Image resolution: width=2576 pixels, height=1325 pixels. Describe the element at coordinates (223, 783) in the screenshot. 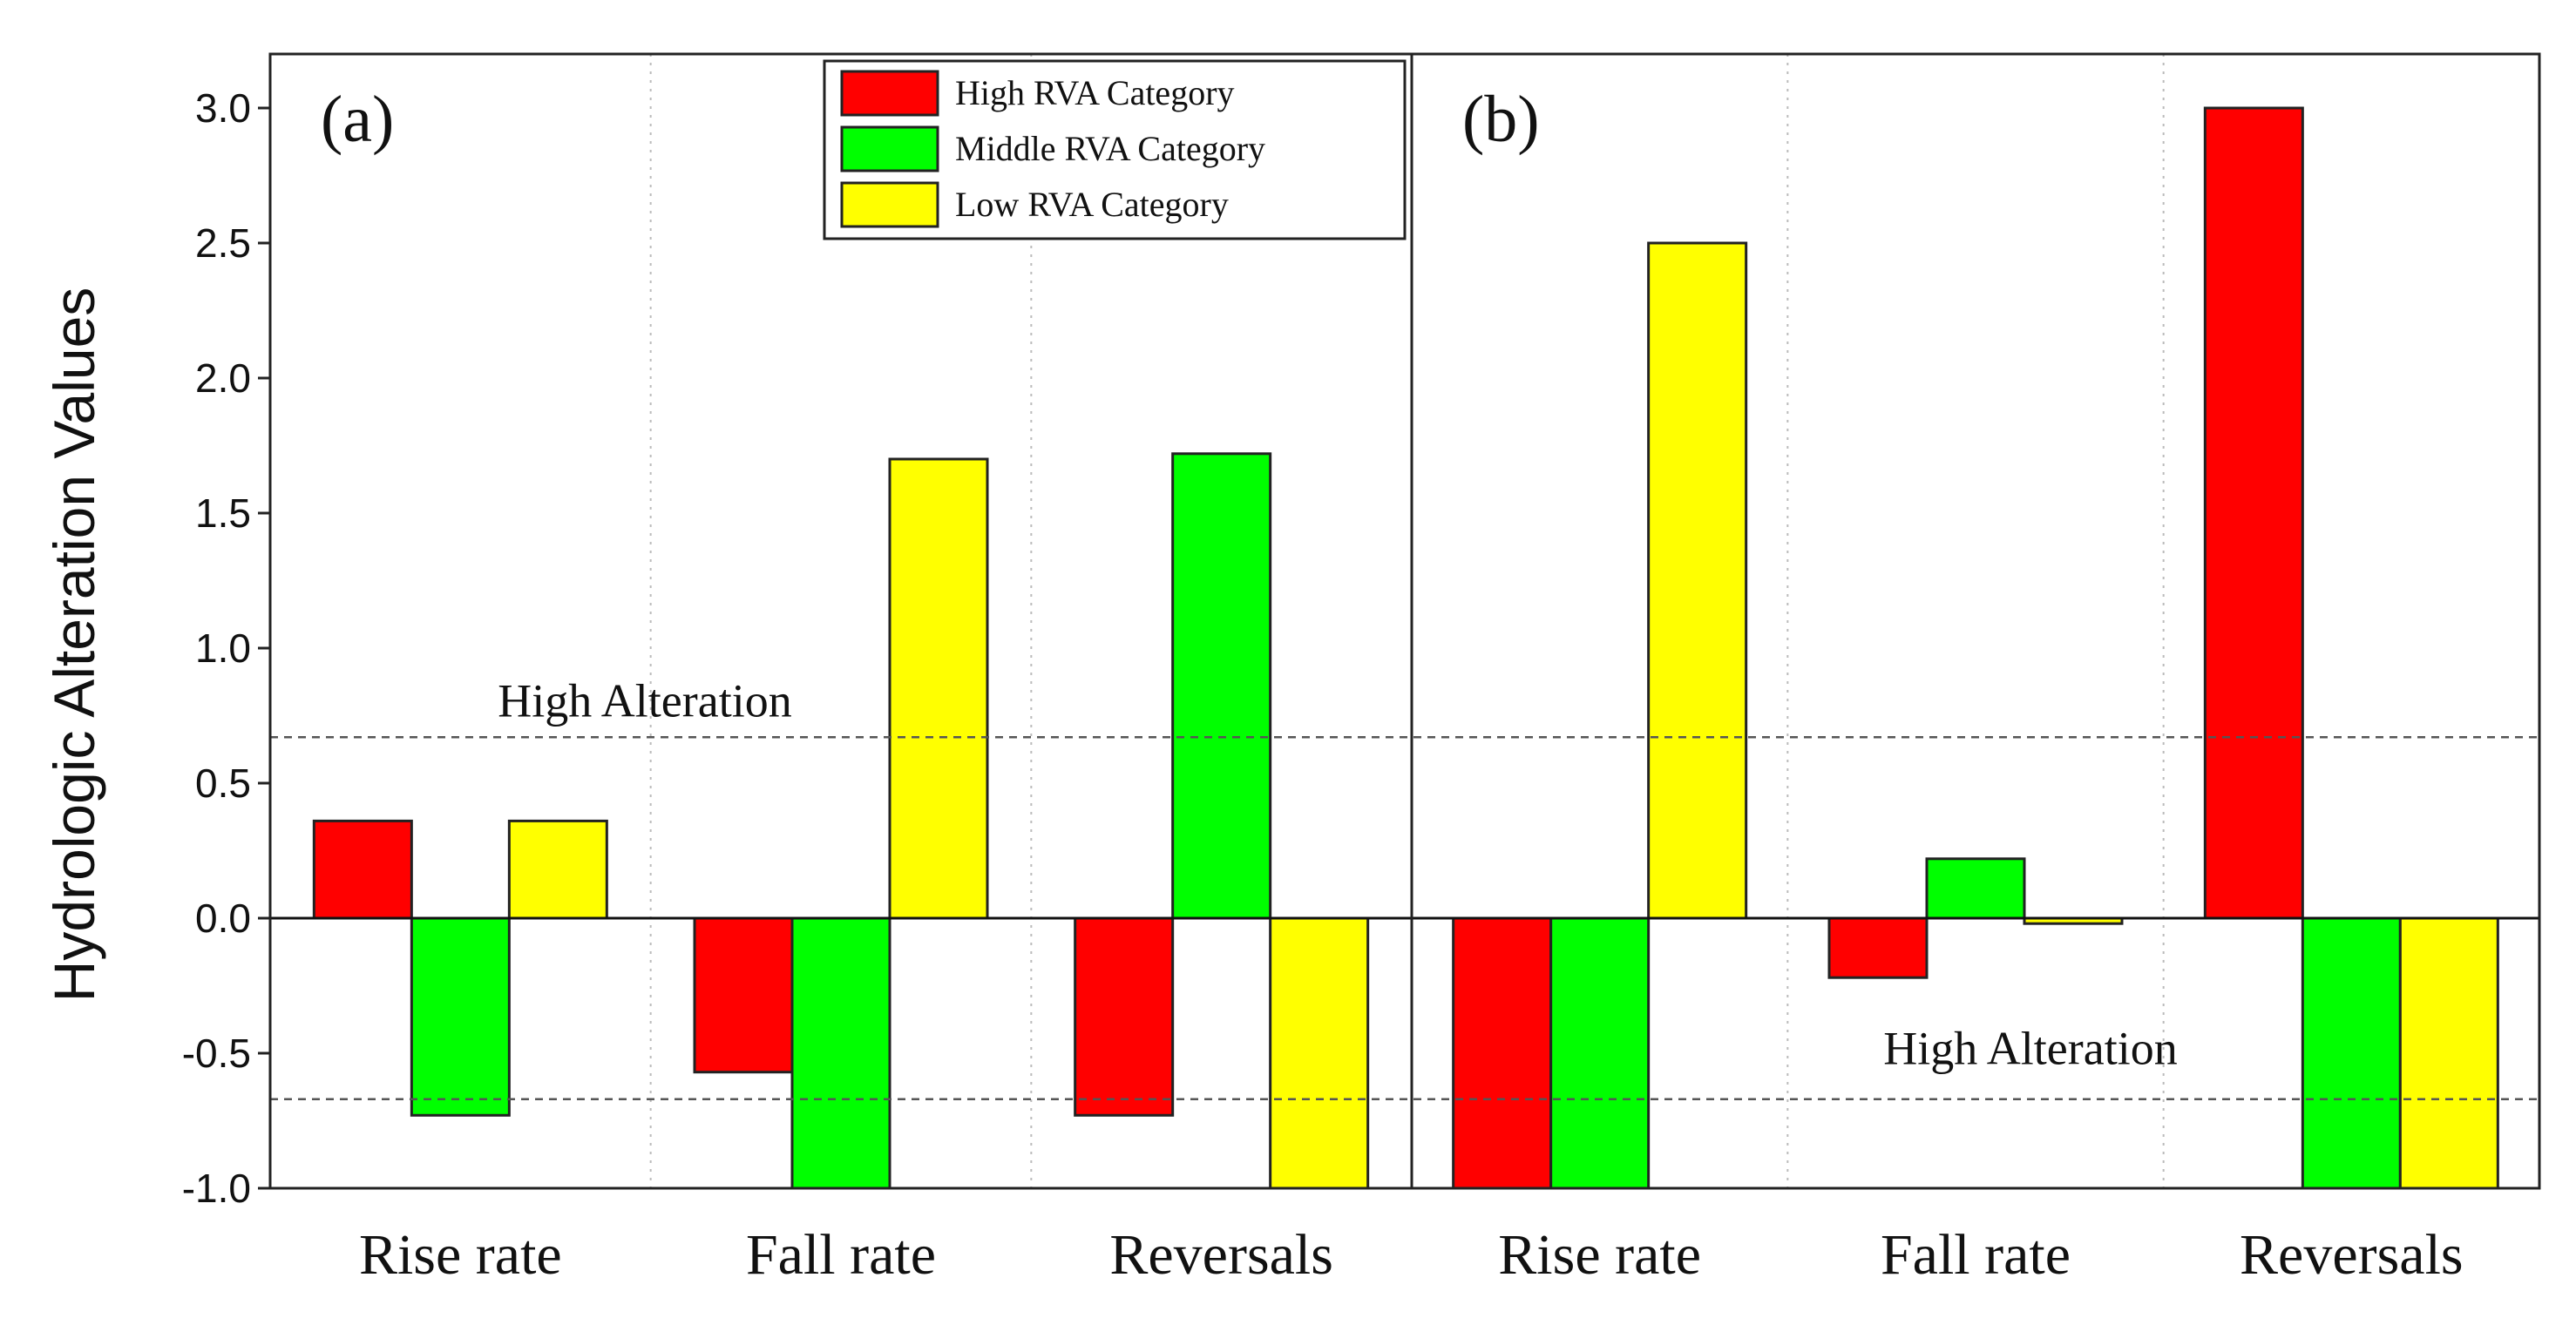

I see `y-tick-label: 0.5` at that location.